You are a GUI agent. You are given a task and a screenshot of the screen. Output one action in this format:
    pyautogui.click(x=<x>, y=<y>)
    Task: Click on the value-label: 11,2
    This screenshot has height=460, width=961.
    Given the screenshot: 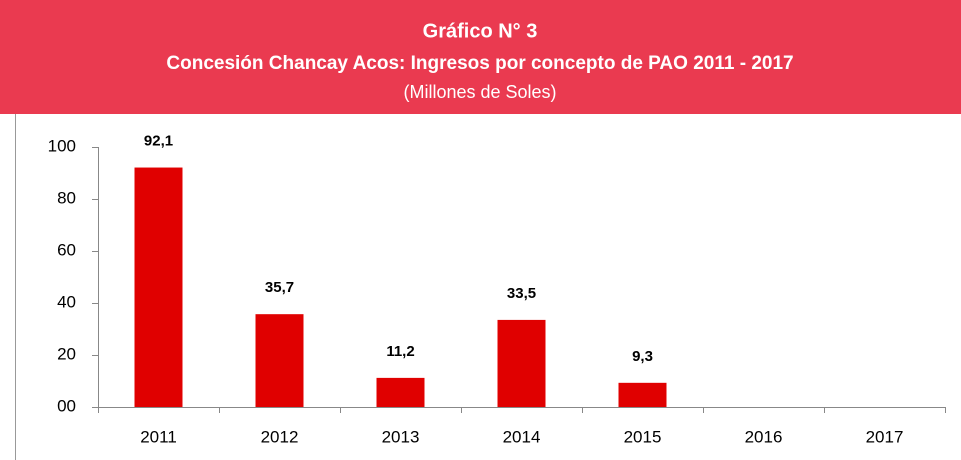 What is the action you would take?
    pyautogui.click(x=400, y=351)
    